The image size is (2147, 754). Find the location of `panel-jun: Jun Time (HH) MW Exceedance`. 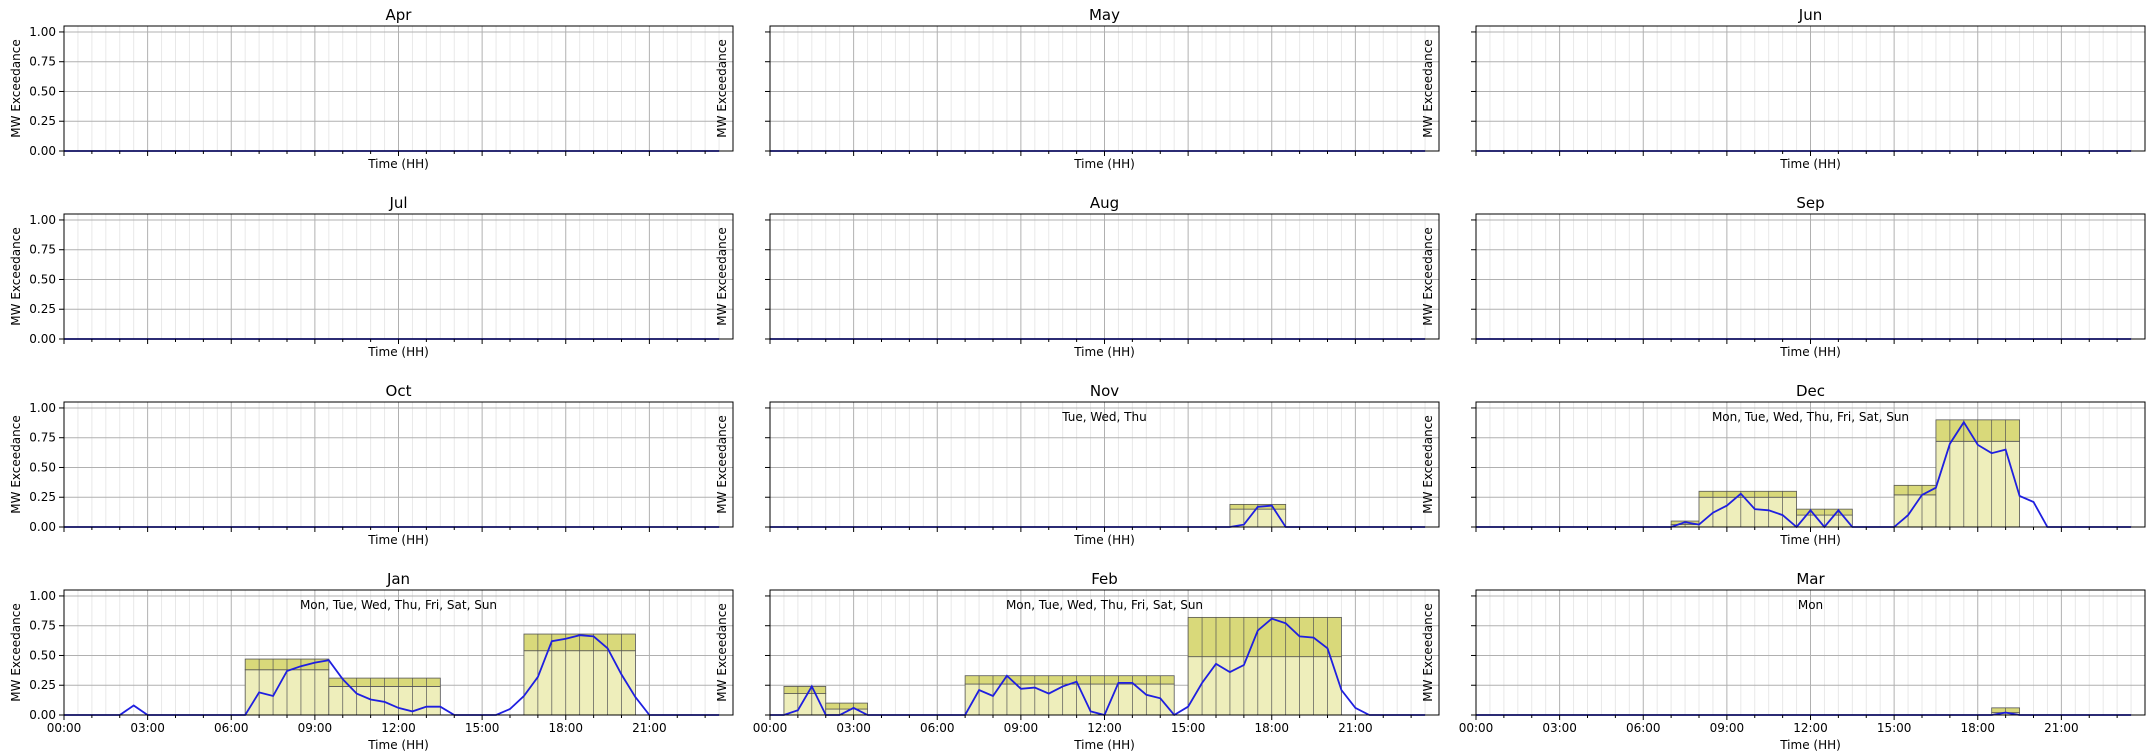

panel-jun: Jun Time (HH) MW Exceedance is located at coordinates (1783, 88).